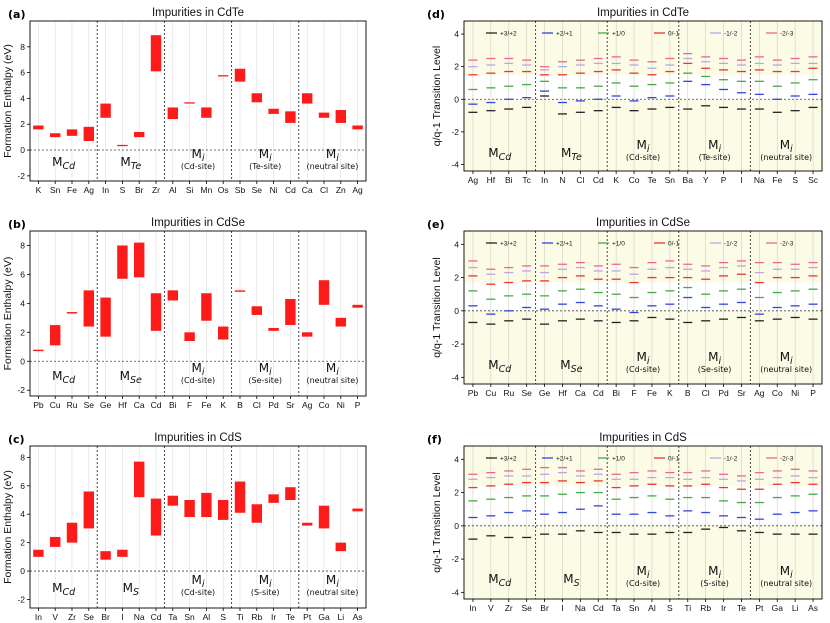 The width and height of the screenshot is (830, 623). Describe the element at coordinates (122, 145) in the screenshot. I see `bar-S` at that location.